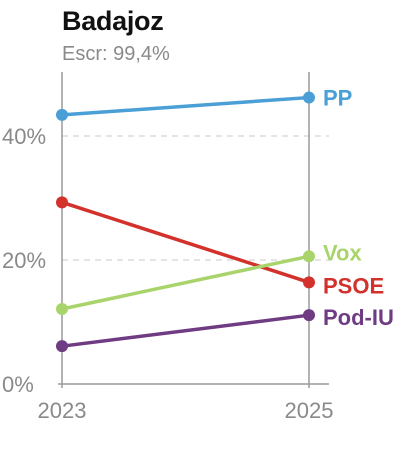 The image size is (414, 454). I want to click on series-label-vox: Vox, so click(342, 252).